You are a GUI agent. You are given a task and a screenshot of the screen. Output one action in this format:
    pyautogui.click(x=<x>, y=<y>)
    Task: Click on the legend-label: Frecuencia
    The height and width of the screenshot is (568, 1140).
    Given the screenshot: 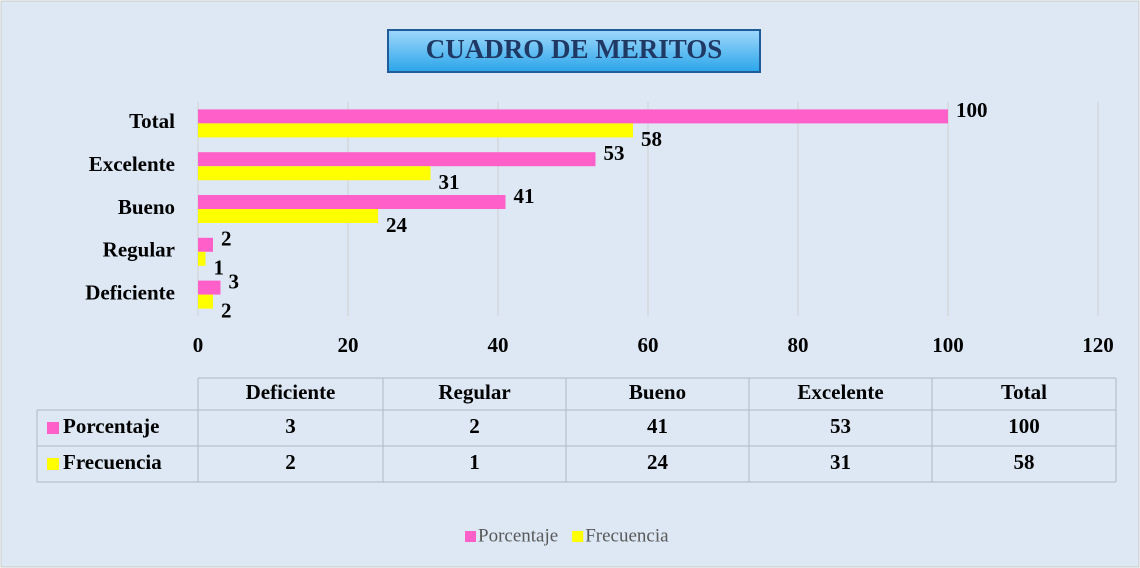 What is the action you would take?
    pyautogui.click(x=627, y=535)
    